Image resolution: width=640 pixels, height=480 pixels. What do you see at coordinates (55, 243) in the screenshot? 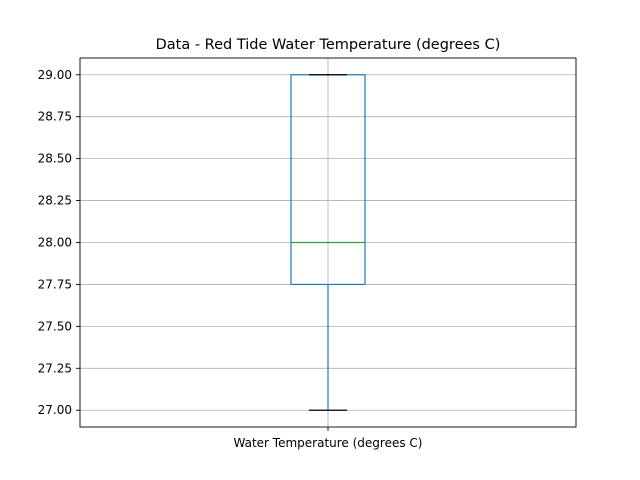
I see `y-tick-label: 28.00` at bounding box center [55, 243].